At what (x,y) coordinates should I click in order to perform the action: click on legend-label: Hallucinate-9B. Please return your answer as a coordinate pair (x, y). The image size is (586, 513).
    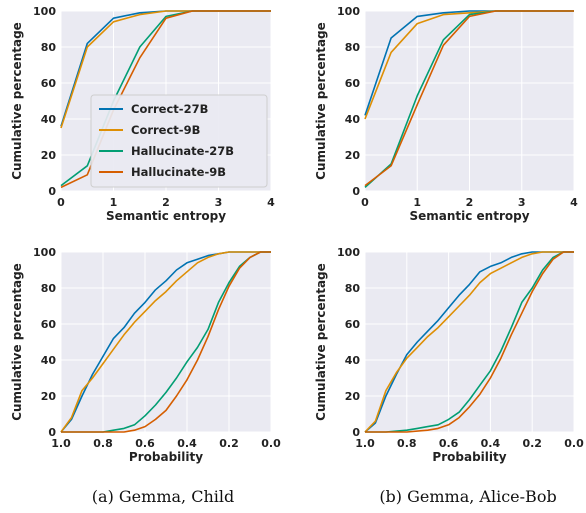
    Looking at the image, I should click on (178, 172).